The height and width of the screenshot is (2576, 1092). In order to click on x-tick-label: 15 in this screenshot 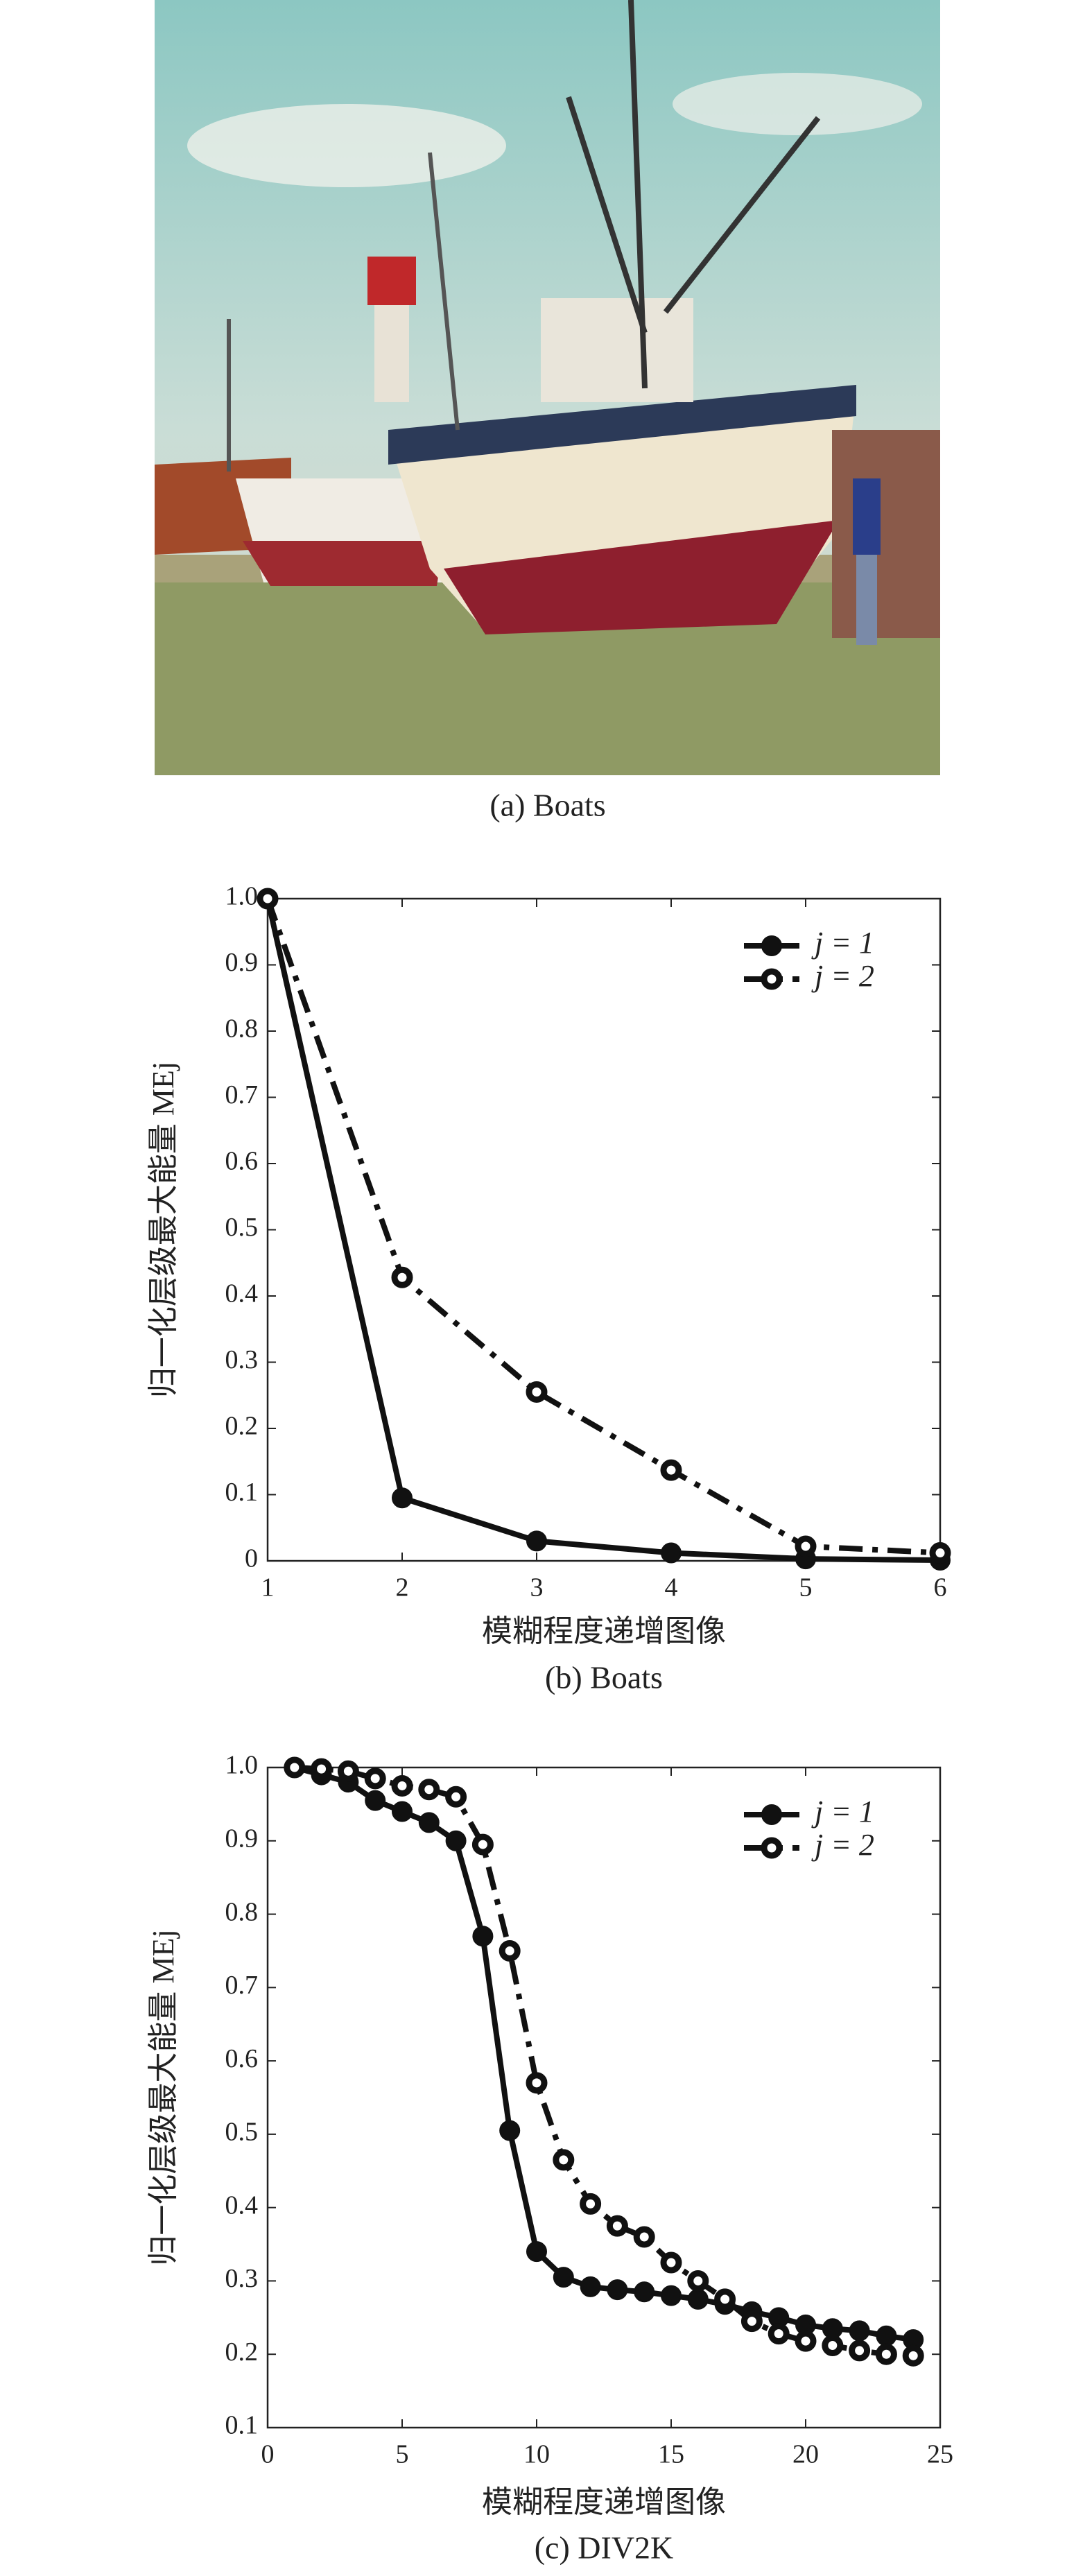, I will do `click(671, 2454)`.